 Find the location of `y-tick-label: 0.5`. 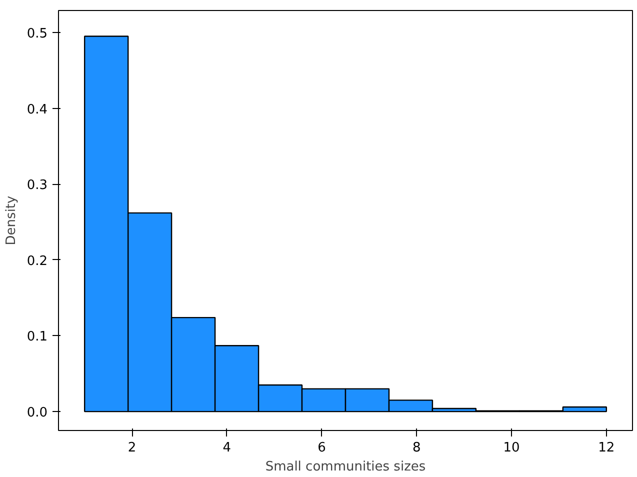

y-tick-label: 0.5 is located at coordinates (37, 34).